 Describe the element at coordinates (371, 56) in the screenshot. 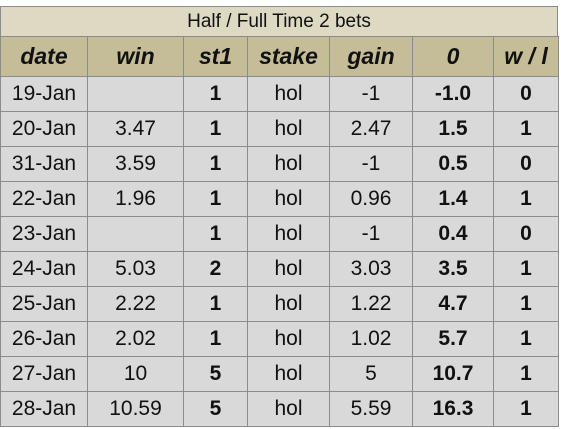

I see `header-gain: gain` at that location.